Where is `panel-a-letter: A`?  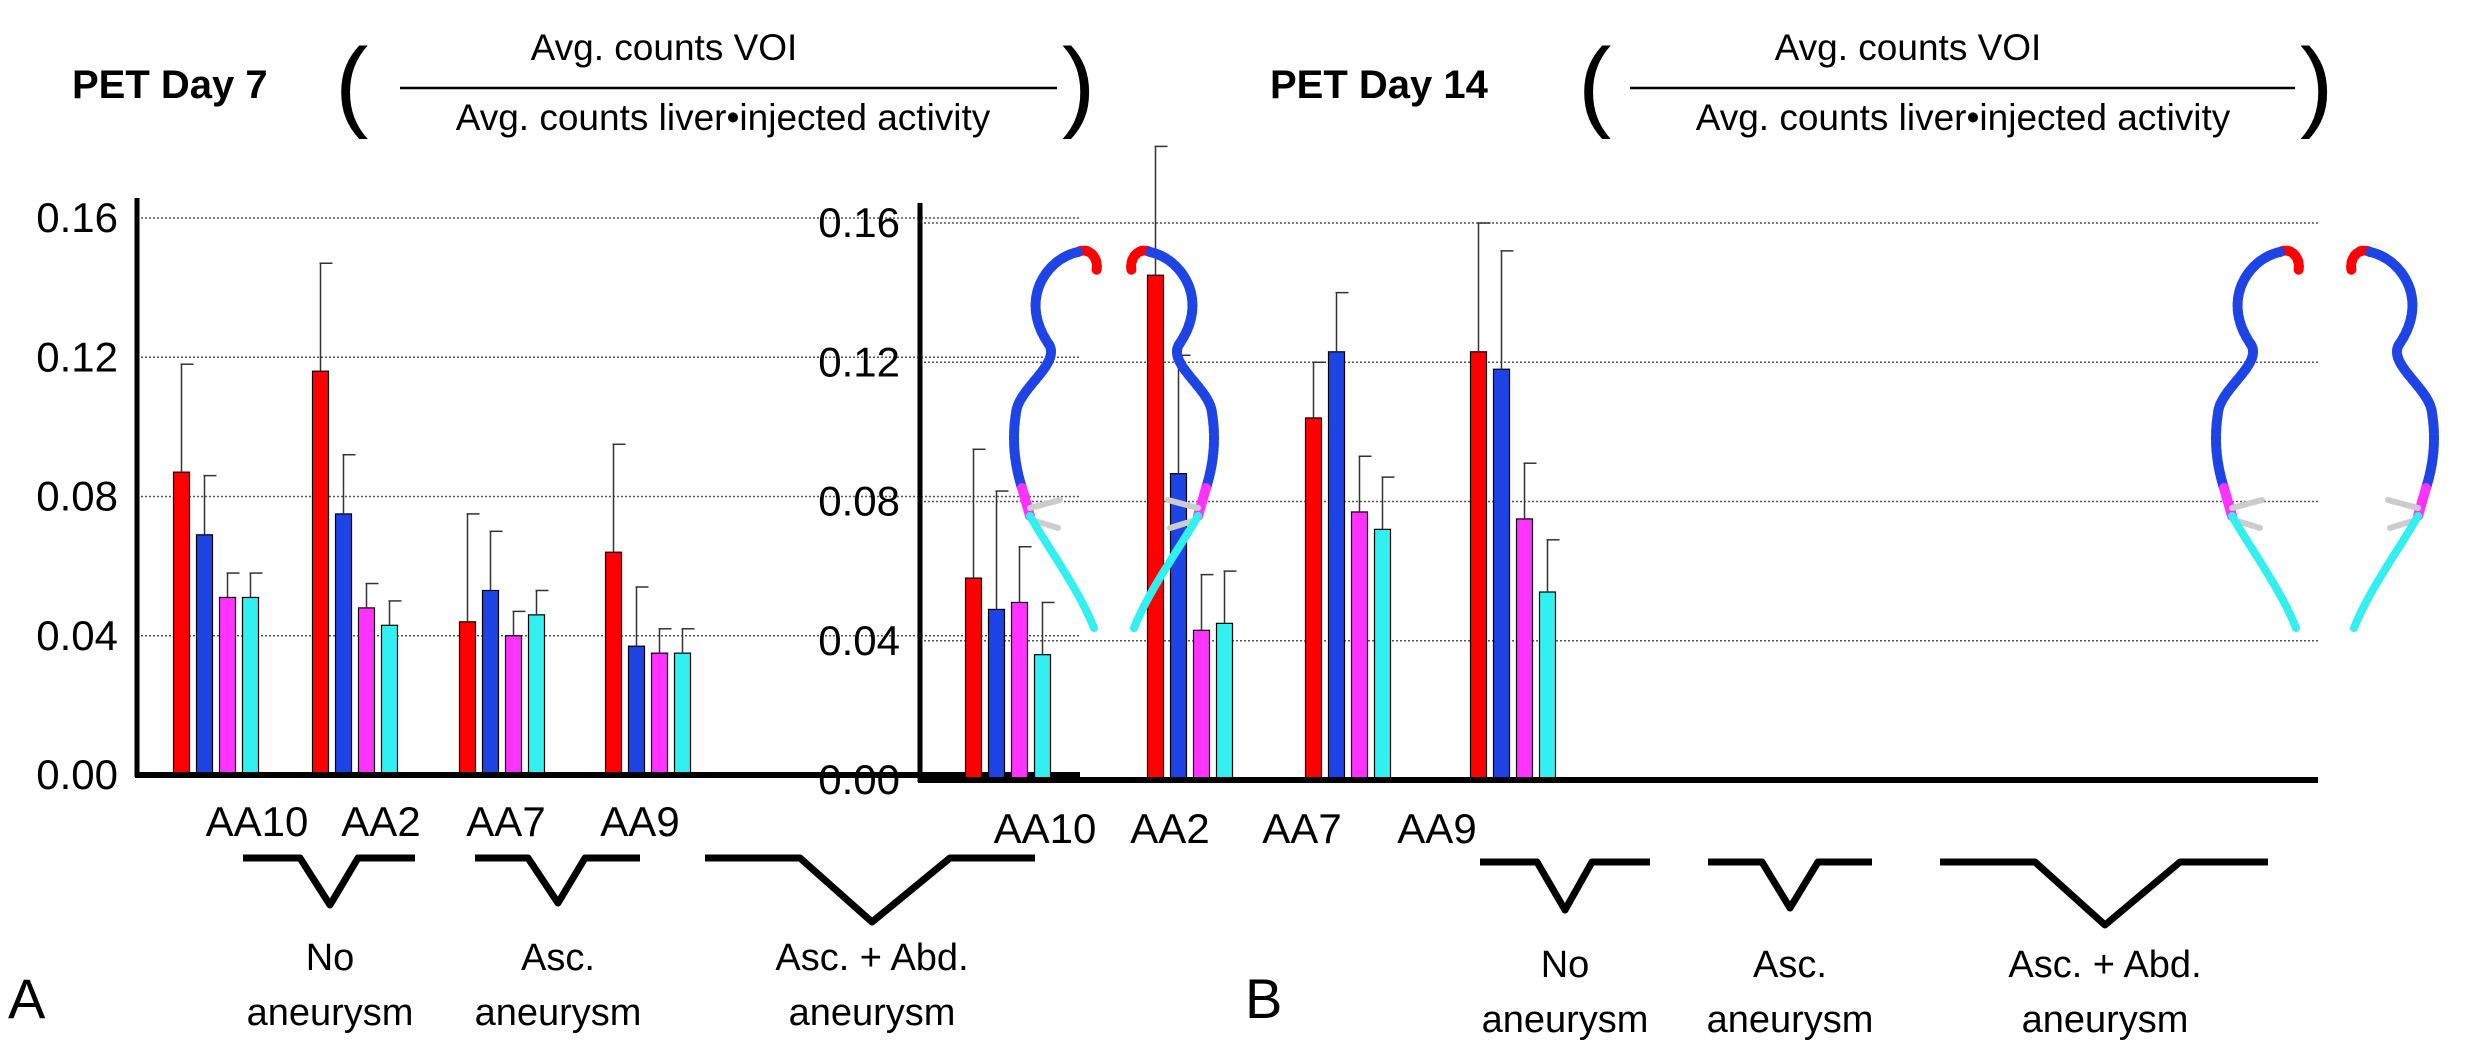
panel-a-letter: A is located at coordinates (27, 998).